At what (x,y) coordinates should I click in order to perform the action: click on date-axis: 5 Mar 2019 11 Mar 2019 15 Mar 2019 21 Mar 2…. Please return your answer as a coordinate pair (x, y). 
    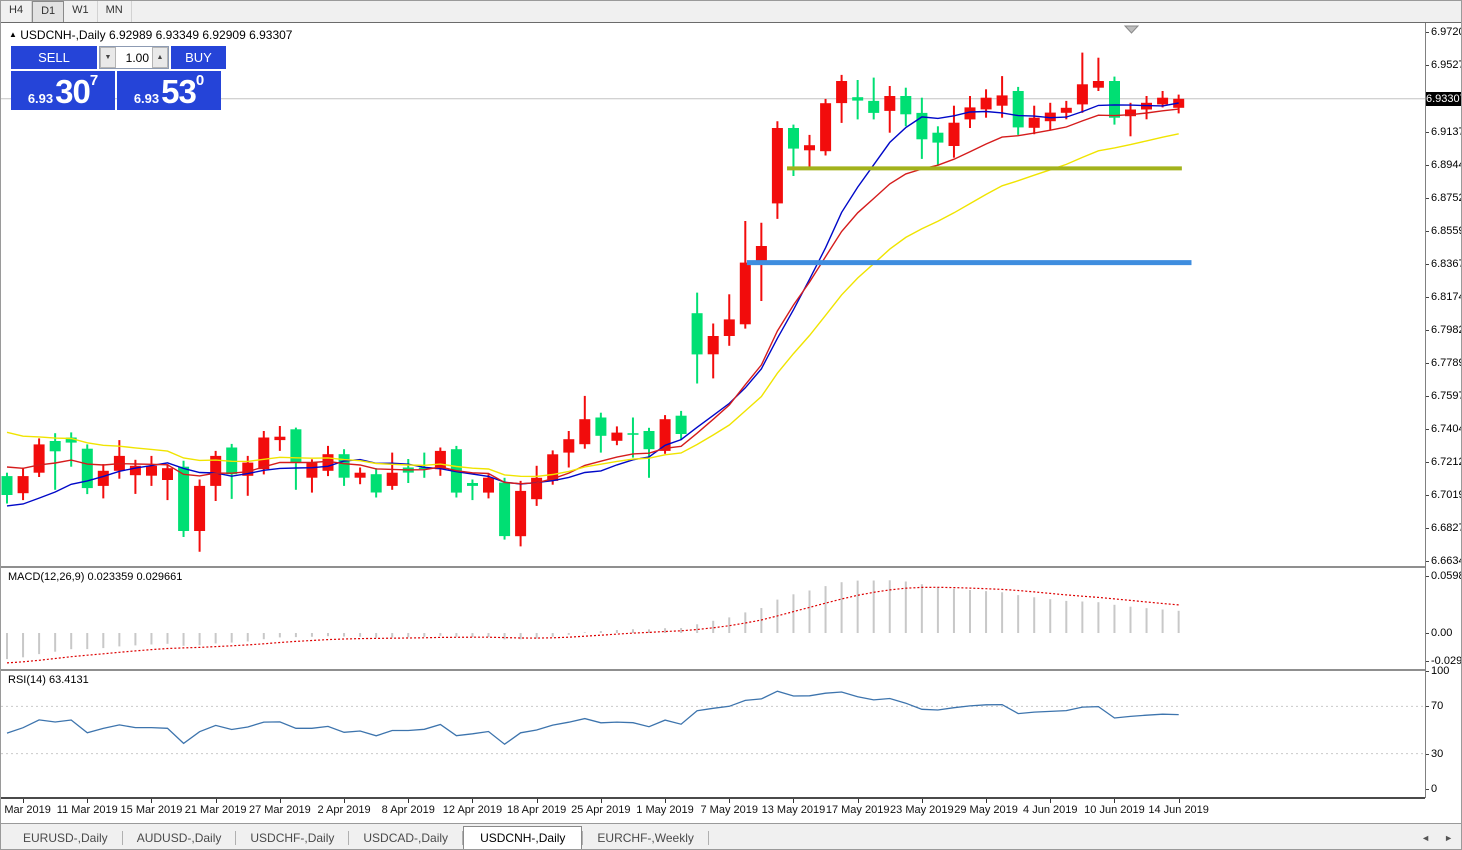
    Looking at the image, I should click on (713, 811).